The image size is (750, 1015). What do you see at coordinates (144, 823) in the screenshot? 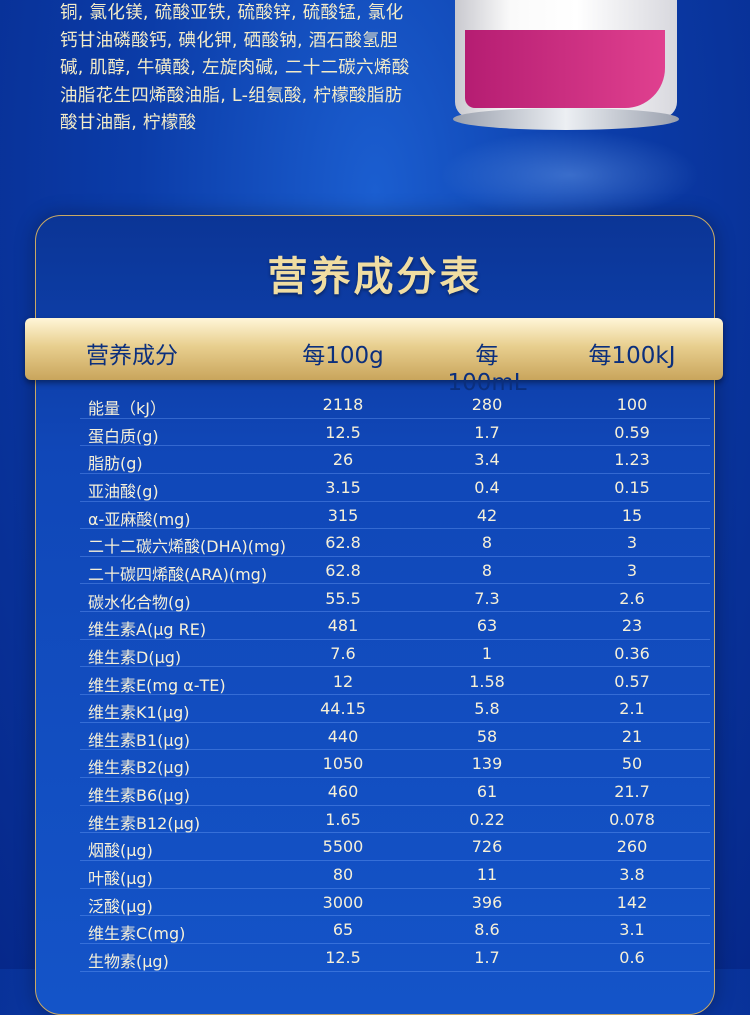
I see `cell-nutrient: 维生素B12(μg)` at bounding box center [144, 823].